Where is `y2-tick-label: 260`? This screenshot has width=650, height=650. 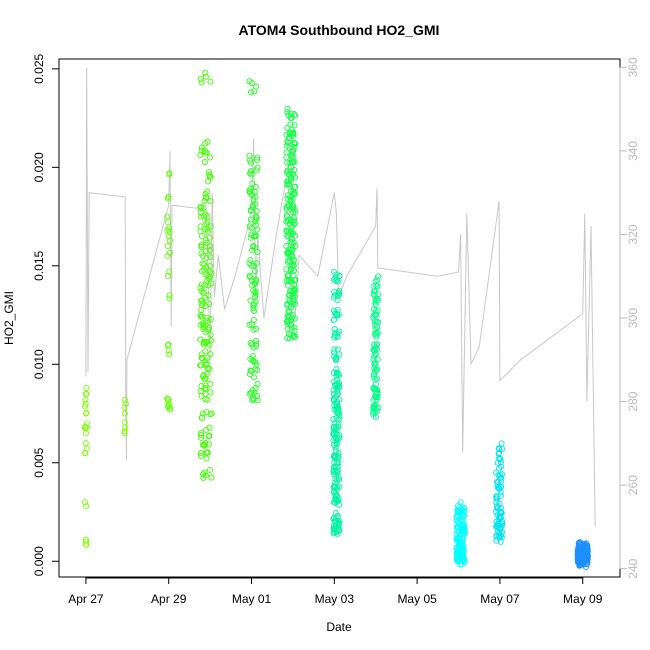 y2-tick-label: 260 is located at coordinates (633, 485).